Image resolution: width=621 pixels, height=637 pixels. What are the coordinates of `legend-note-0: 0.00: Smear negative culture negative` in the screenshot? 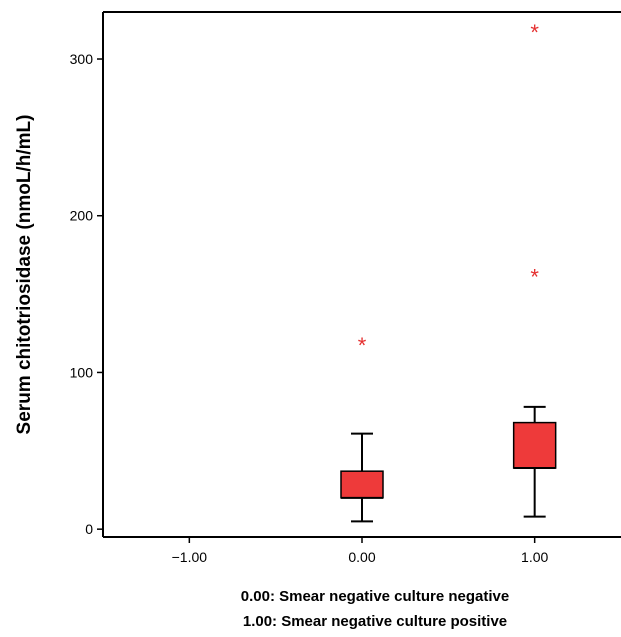 It's located at (375, 596).